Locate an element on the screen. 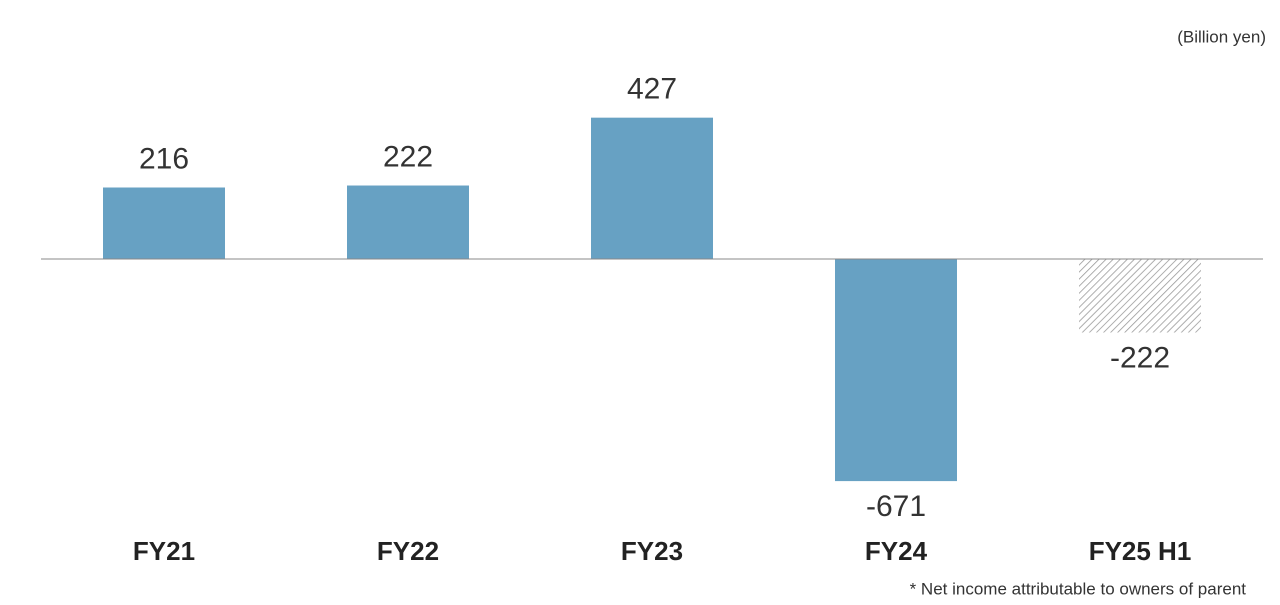 The height and width of the screenshot is (605, 1280). x-tick-label: FY21 is located at coordinates (164, 551).